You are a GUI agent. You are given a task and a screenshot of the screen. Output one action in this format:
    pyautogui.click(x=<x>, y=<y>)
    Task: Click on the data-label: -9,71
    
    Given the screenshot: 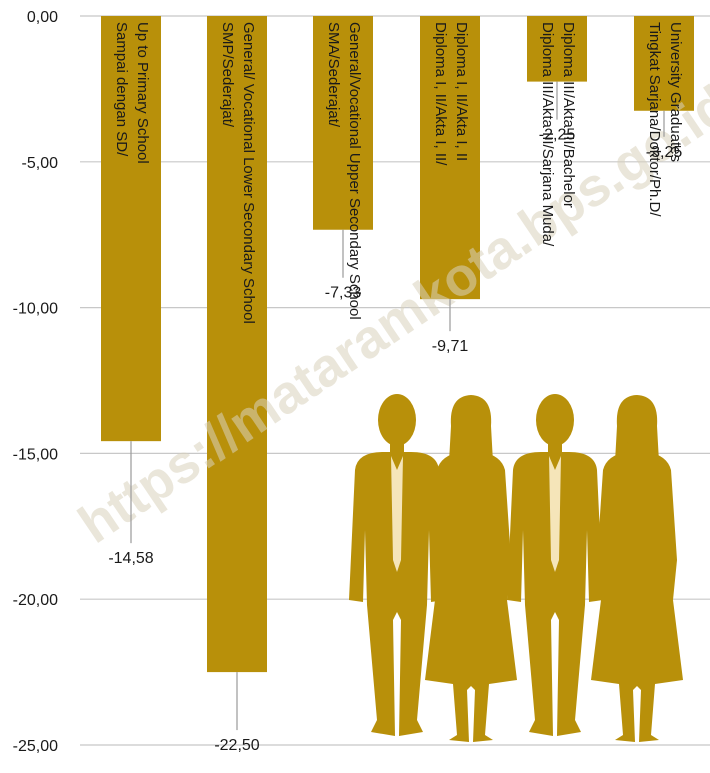 What is the action you would take?
    pyautogui.click(x=450, y=346)
    